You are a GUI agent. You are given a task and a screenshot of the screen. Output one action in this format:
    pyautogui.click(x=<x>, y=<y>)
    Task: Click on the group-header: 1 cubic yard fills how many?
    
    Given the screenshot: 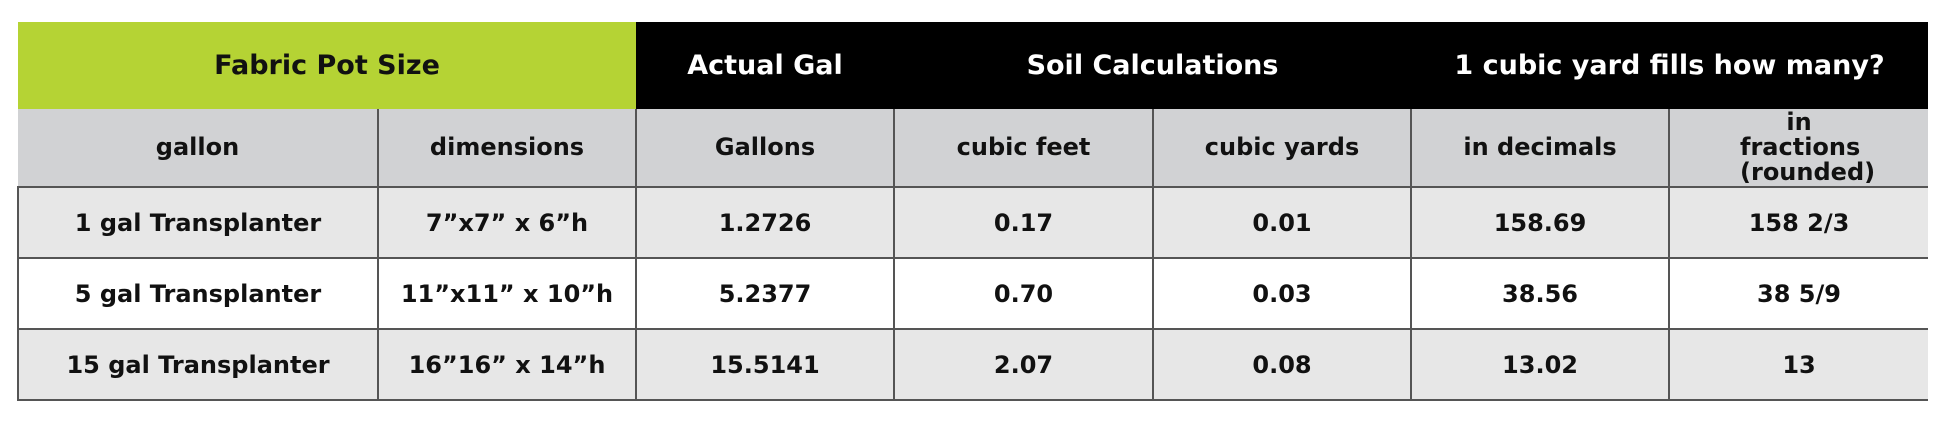 What is the action you would take?
    pyautogui.click(x=1670, y=65)
    